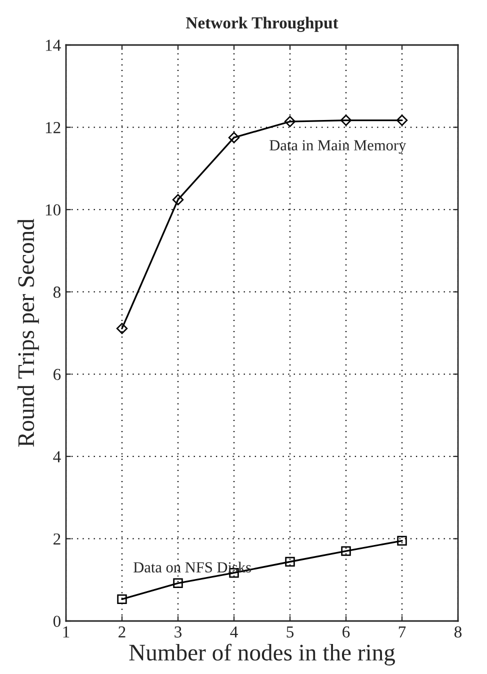  I want to click on x-axis-title: Number of nodes in the ring, so click(262, 655).